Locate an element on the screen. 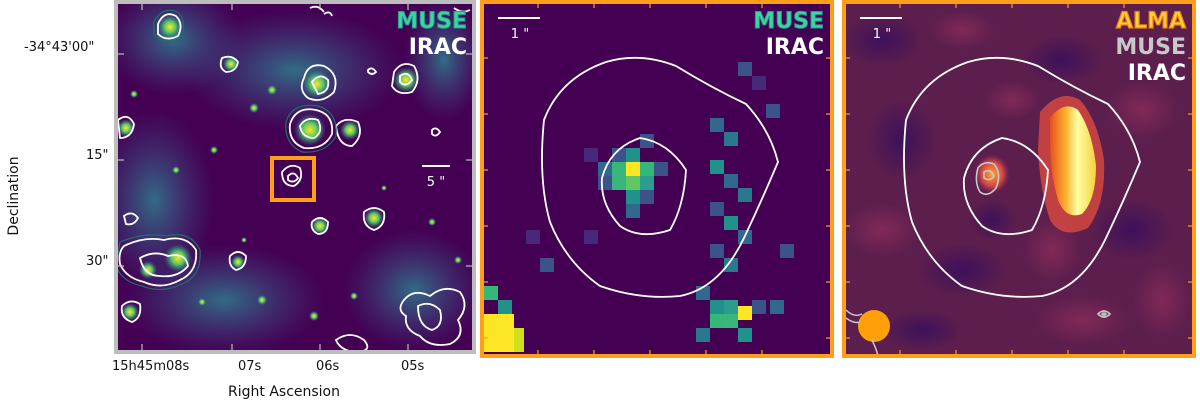 This screenshot has height=404, width=1200. y-axis-label: Declination is located at coordinates (14, 196).